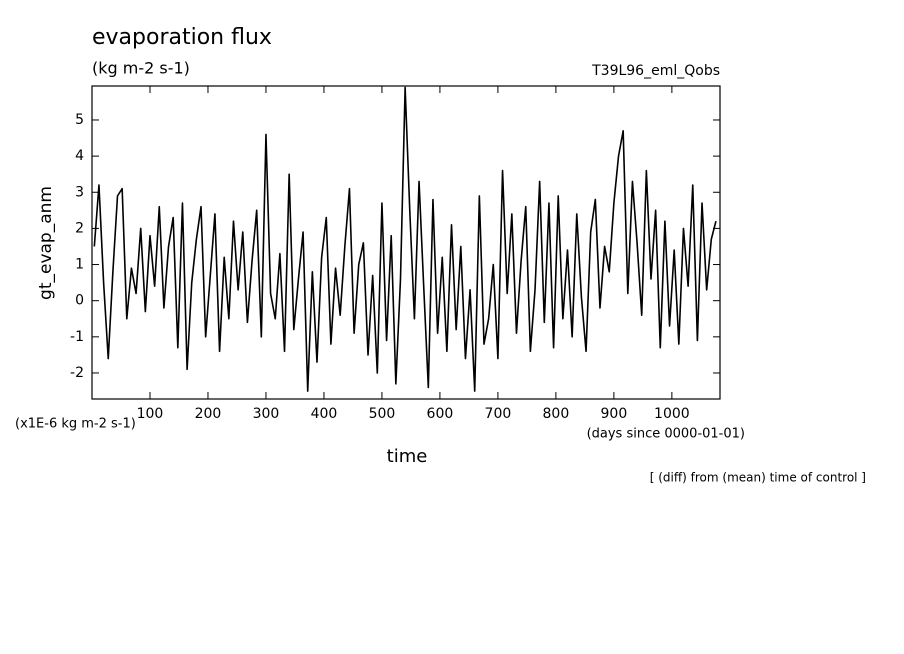 The height and width of the screenshot is (654, 904). I want to click on chart-title: evaporation flux, so click(182, 37).